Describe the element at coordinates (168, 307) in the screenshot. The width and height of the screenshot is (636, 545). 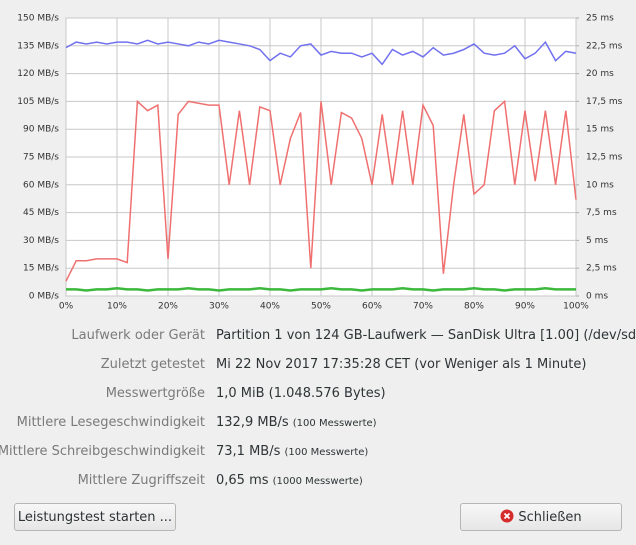
I see `x-tick-label: 20%` at that location.